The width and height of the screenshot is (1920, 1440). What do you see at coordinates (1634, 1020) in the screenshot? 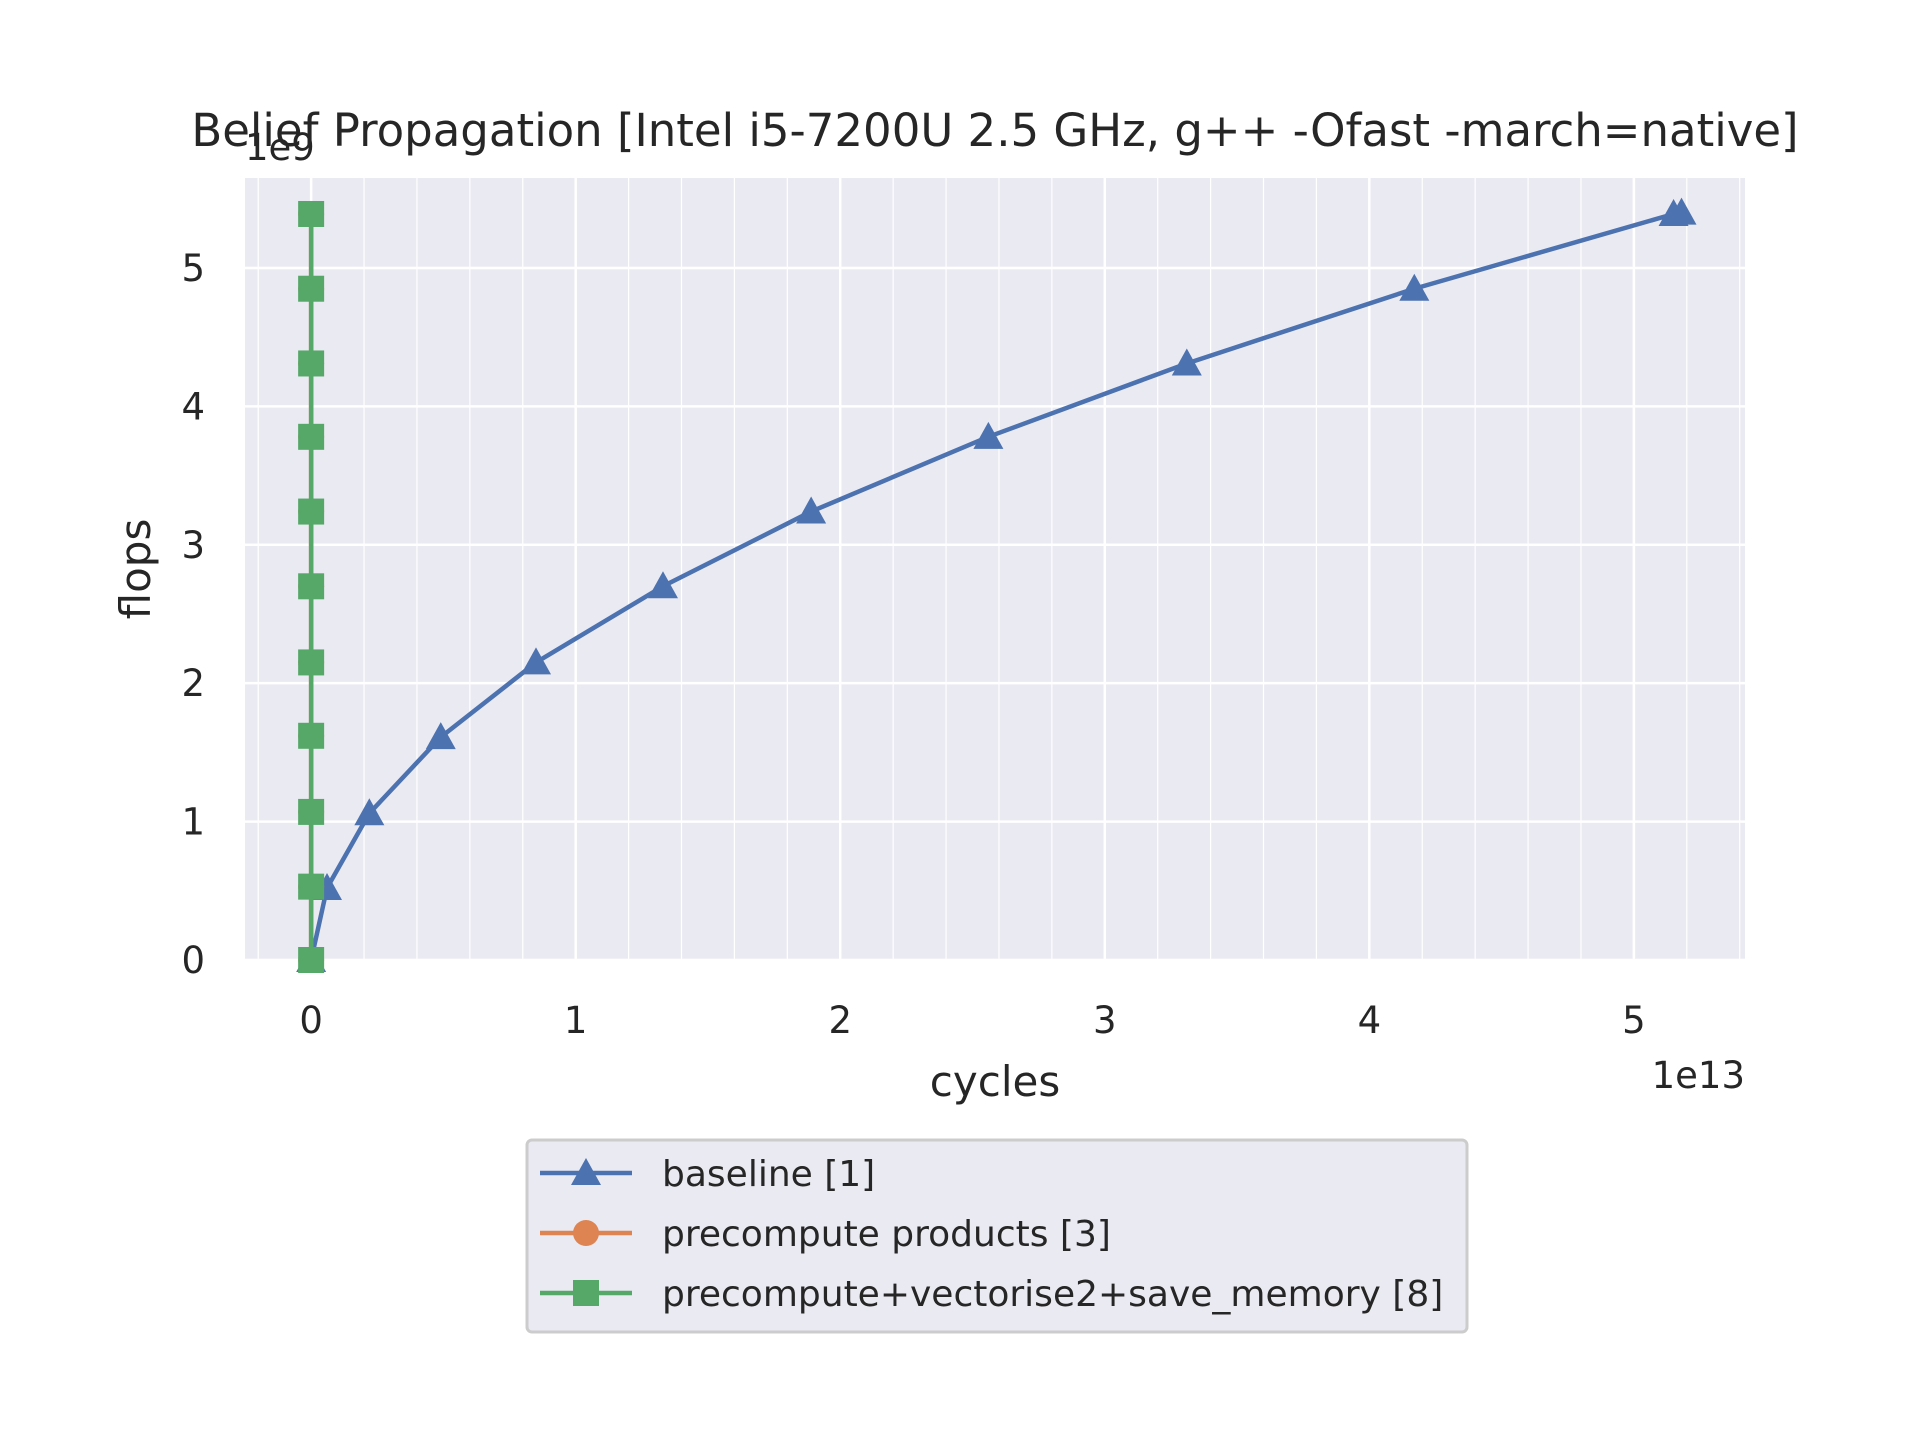
I see `x-tick-label: 5` at bounding box center [1634, 1020].